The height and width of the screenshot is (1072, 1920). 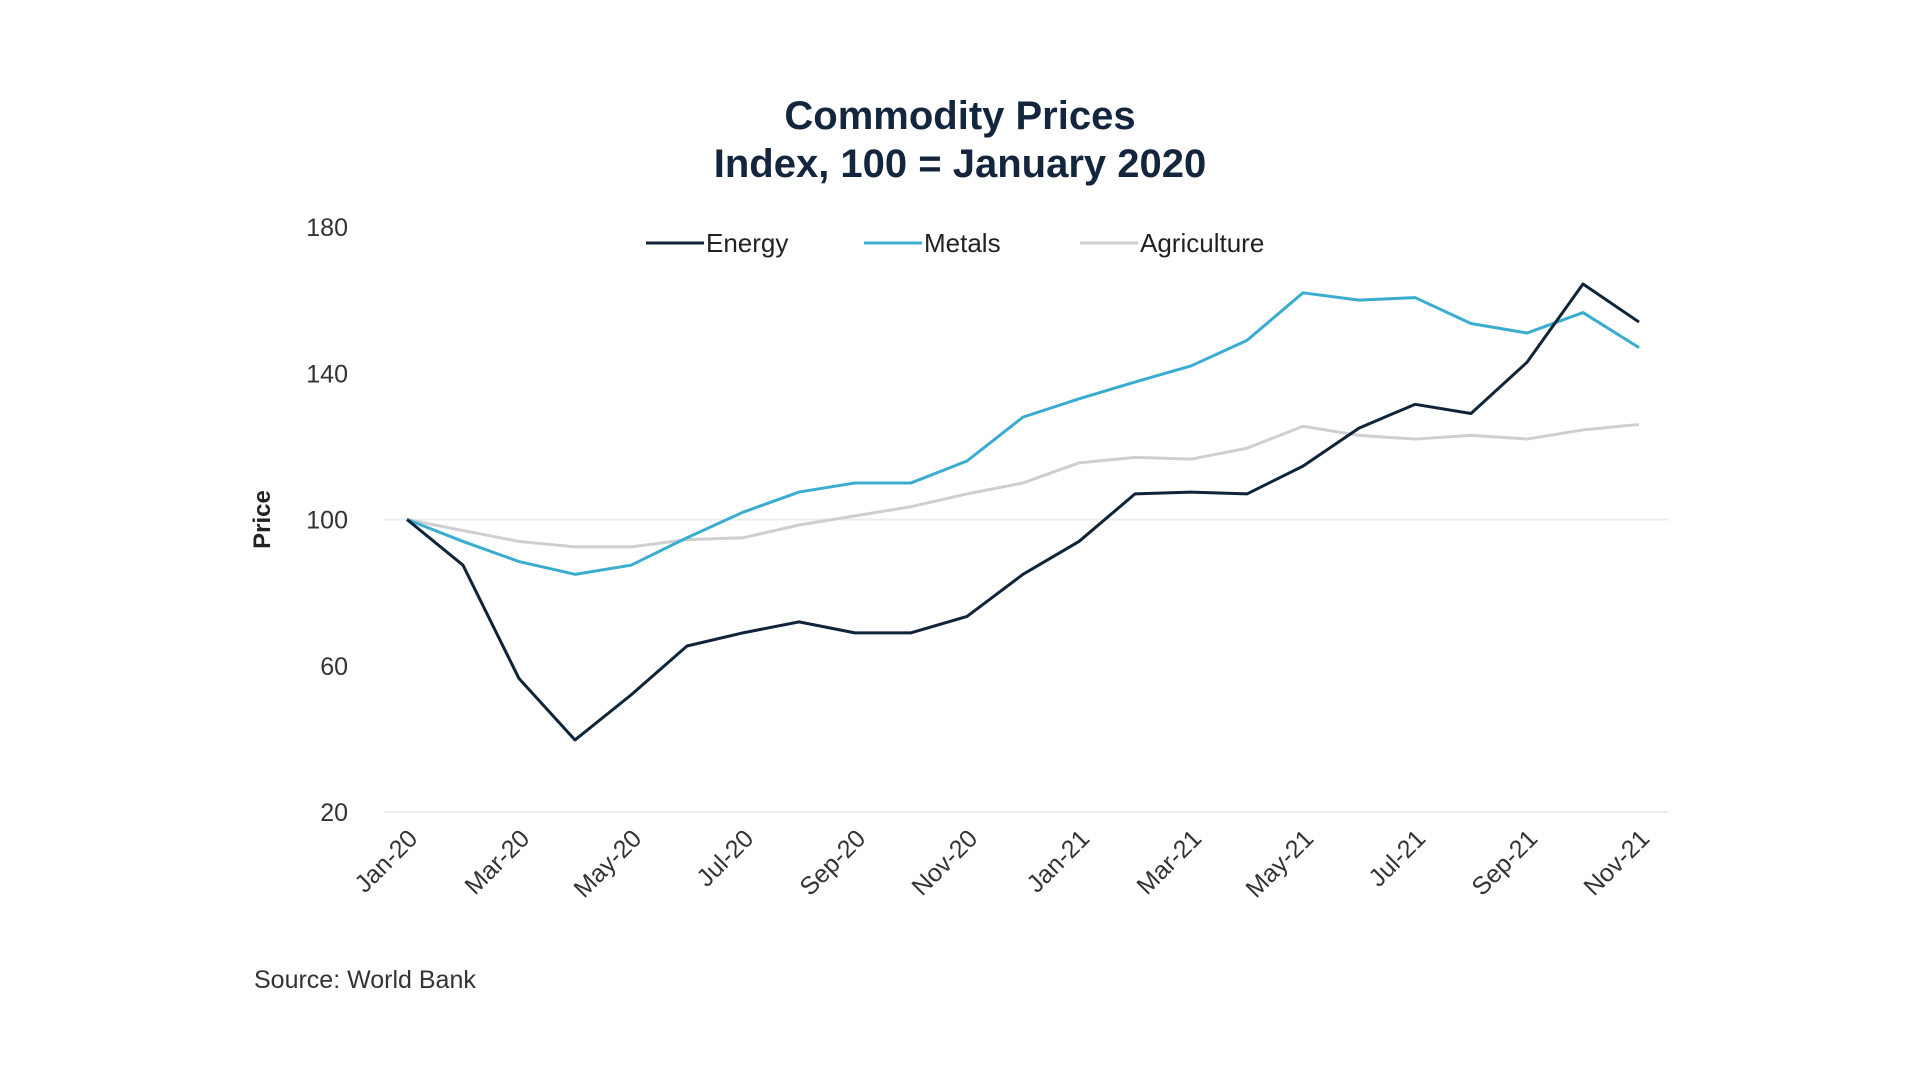 What do you see at coordinates (262, 519) in the screenshot?
I see `y-axis-label: Price` at bounding box center [262, 519].